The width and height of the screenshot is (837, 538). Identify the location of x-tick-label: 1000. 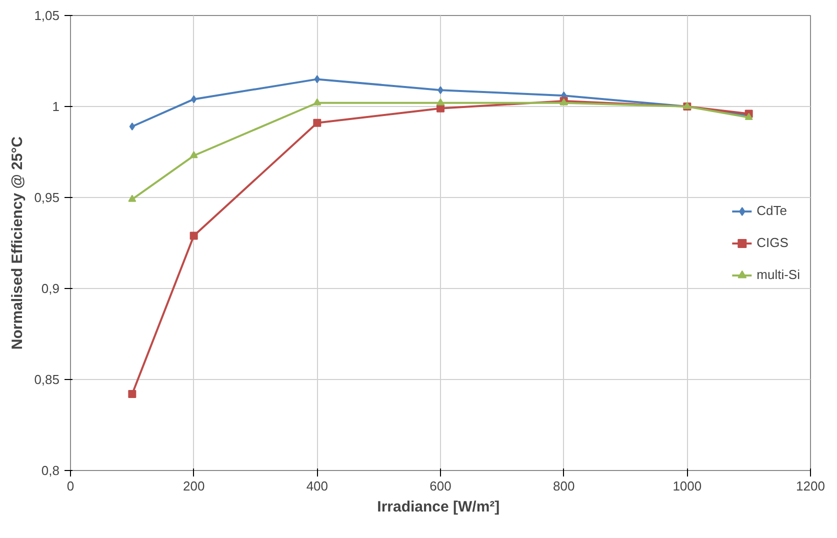
(687, 486).